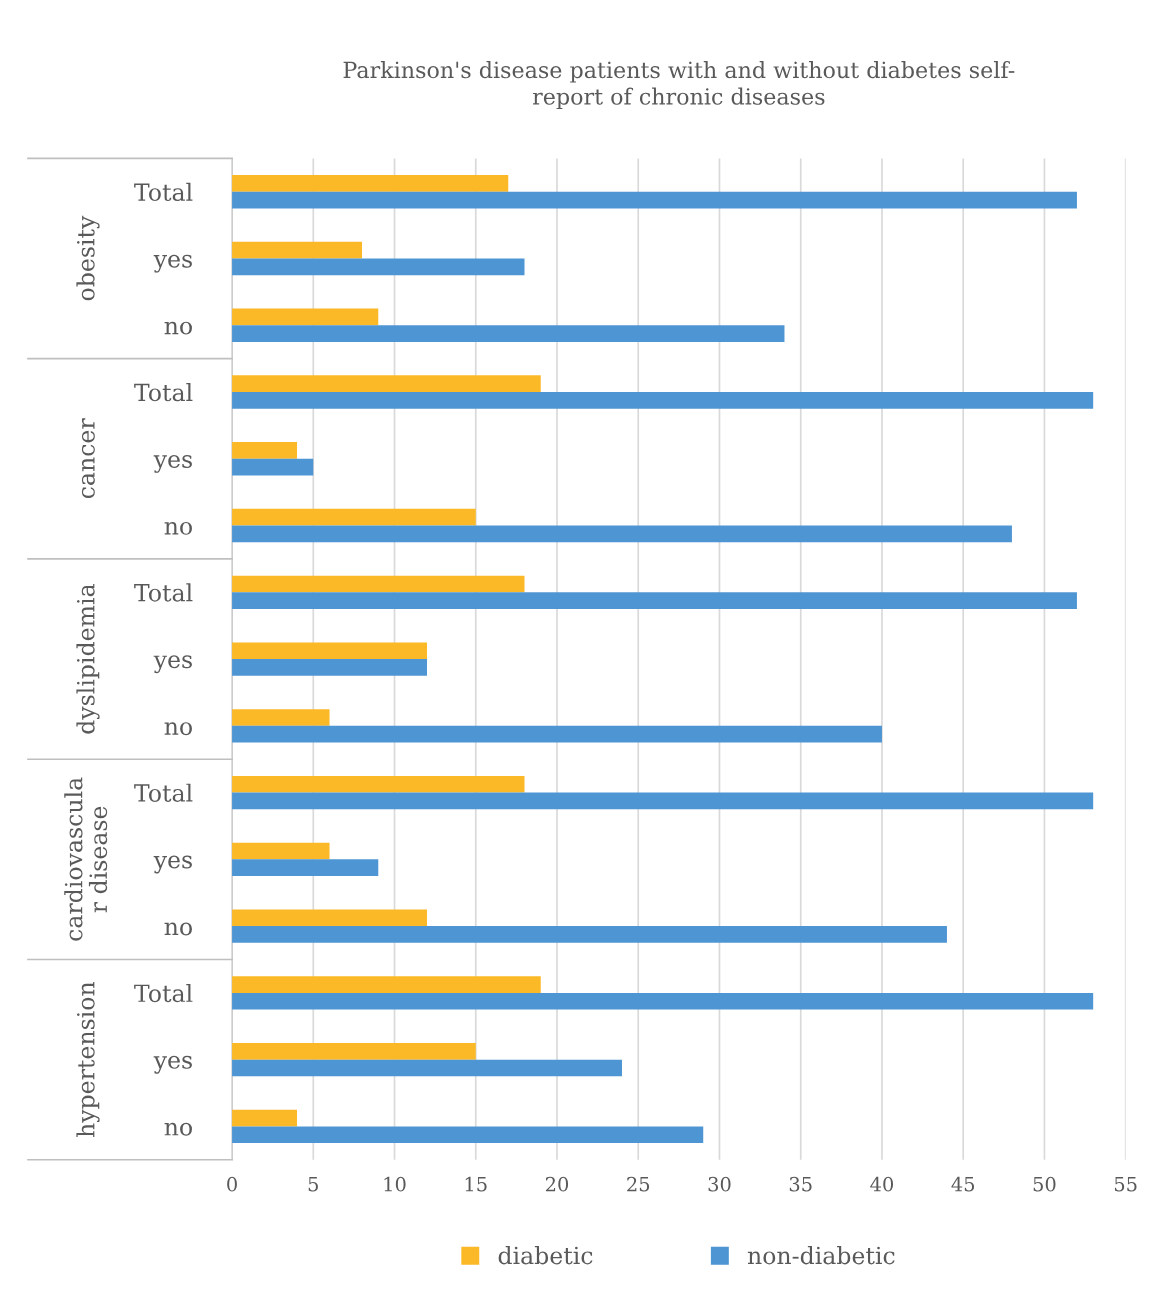  I want to click on text: hypertension, so click(88, 1059).